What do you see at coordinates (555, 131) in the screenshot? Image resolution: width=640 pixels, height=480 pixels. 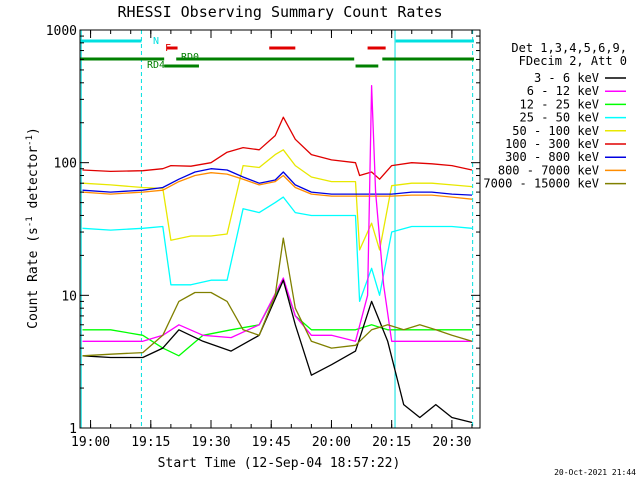 I see `legend-label-4: 50 - 100 keV` at bounding box center [555, 131].